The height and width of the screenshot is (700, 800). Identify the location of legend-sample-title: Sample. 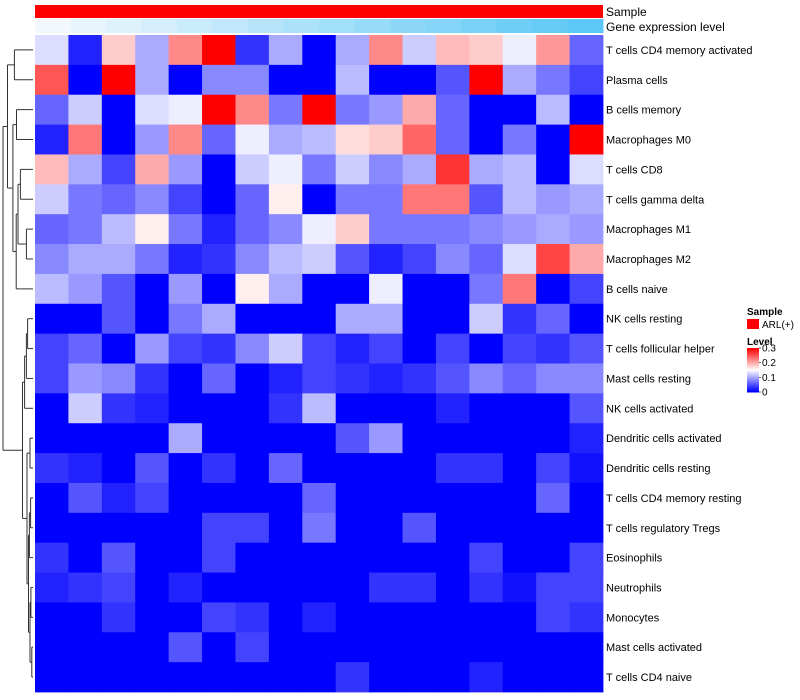
(765, 312).